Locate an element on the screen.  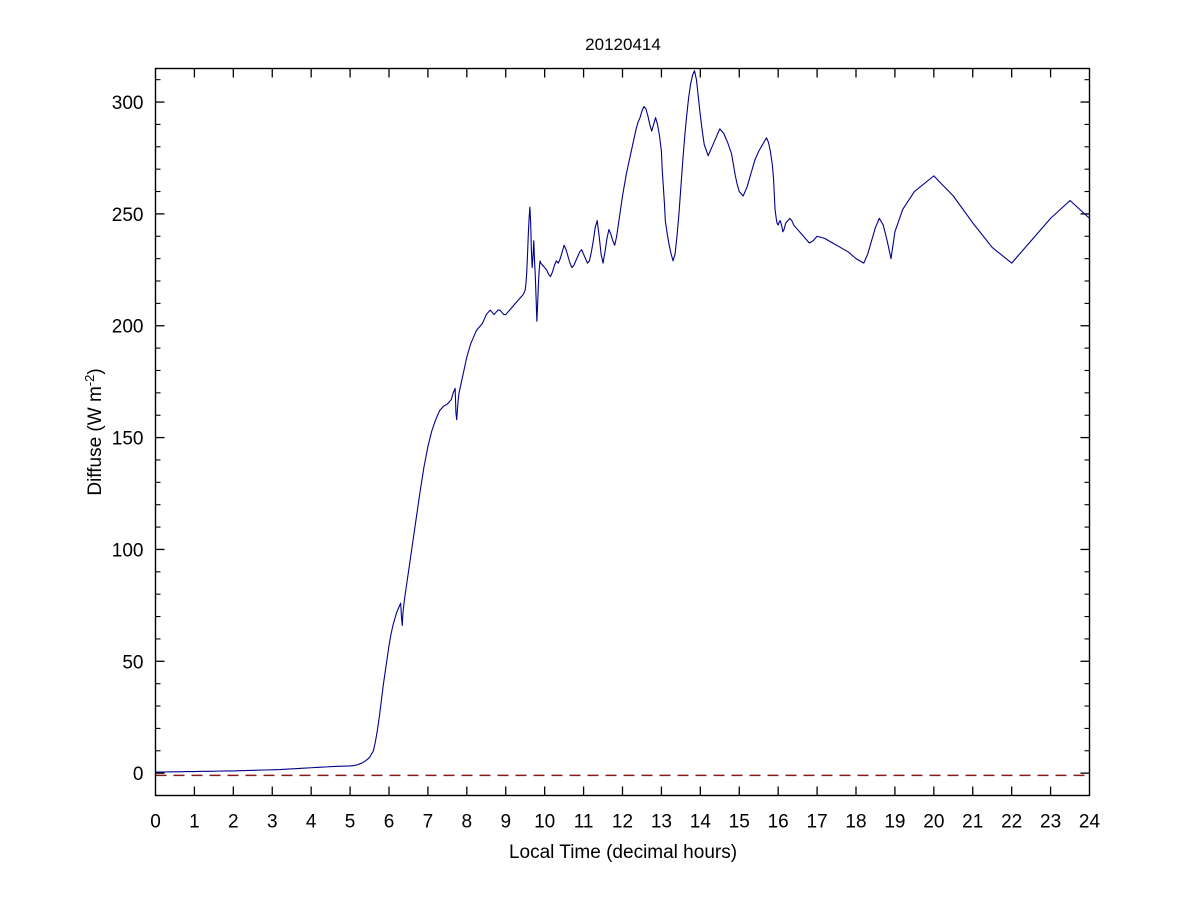
y-axis-label: Diffuse (W m-2) is located at coordinates (94, 431).